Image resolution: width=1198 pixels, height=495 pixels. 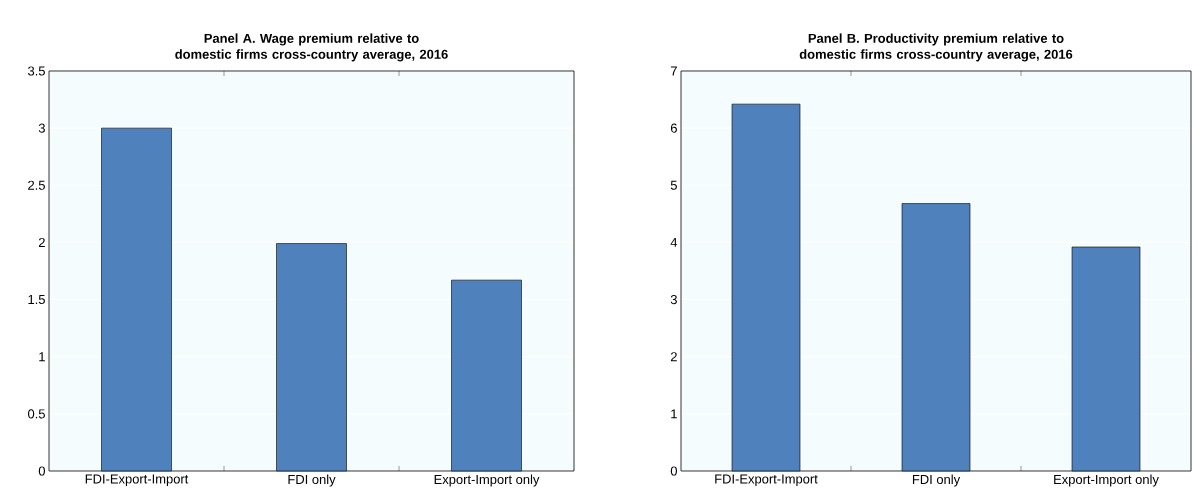 I want to click on chart-title: Panel B. Productivity premium relative to domestic firms cross-country average, 2016, so click(x=936, y=47).